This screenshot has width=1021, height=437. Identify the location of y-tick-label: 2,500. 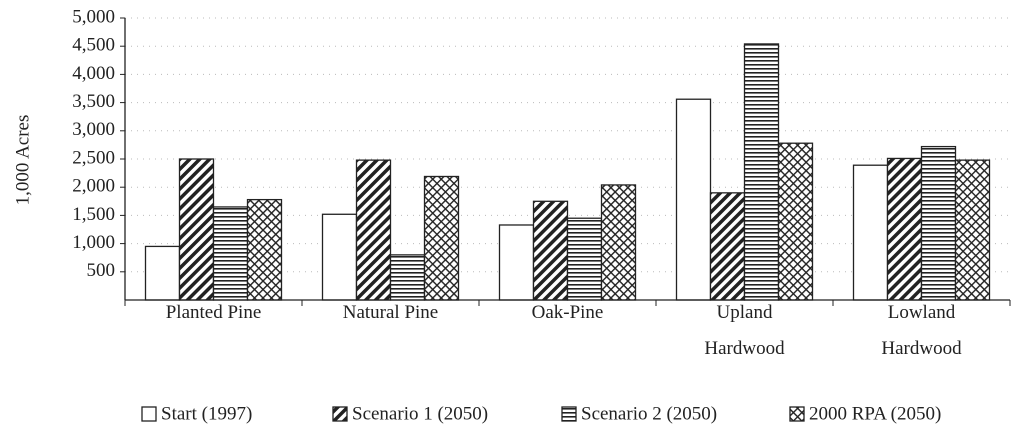
(93, 157).